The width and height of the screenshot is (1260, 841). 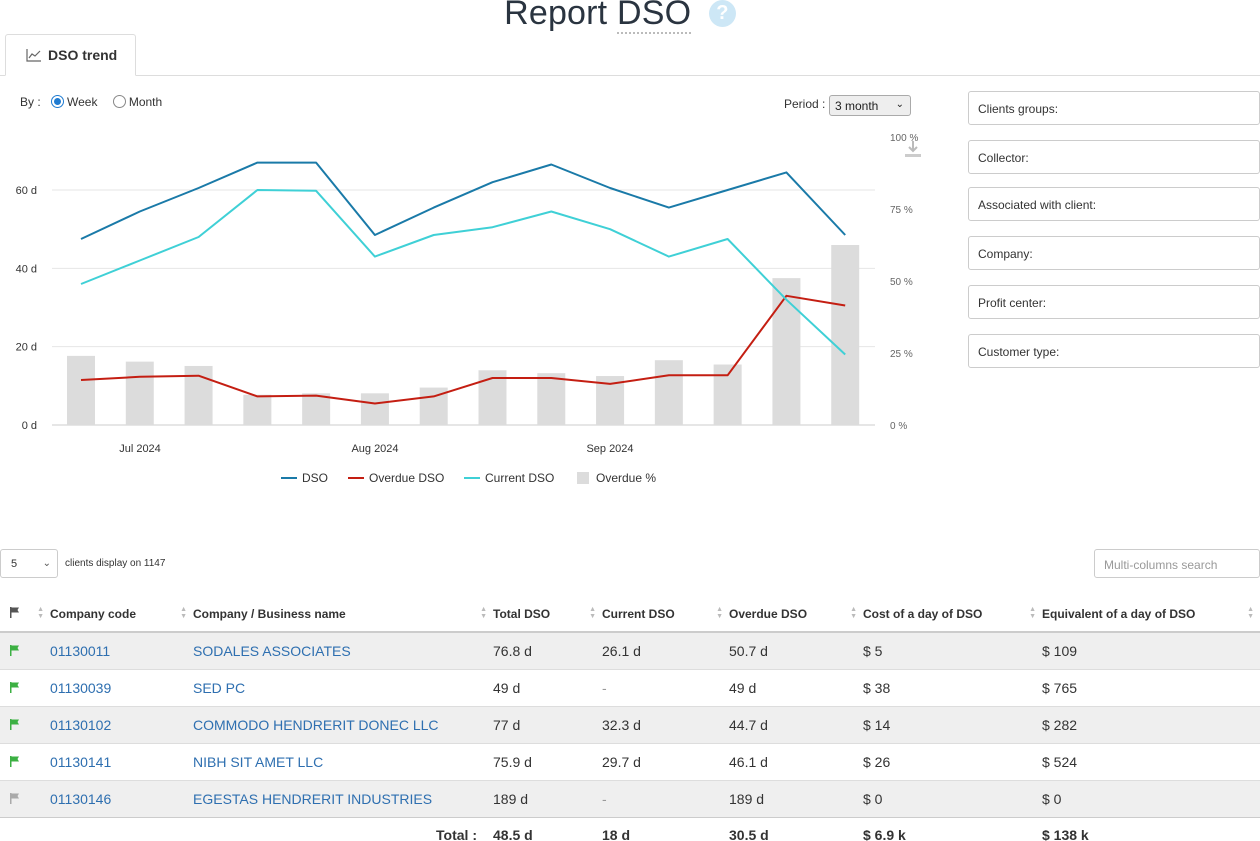 What do you see at coordinates (313, 798) in the screenshot?
I see `company-name-link: EGESTAS HENDRERIT INDUSTRIES` at bounding box center [313, 798].